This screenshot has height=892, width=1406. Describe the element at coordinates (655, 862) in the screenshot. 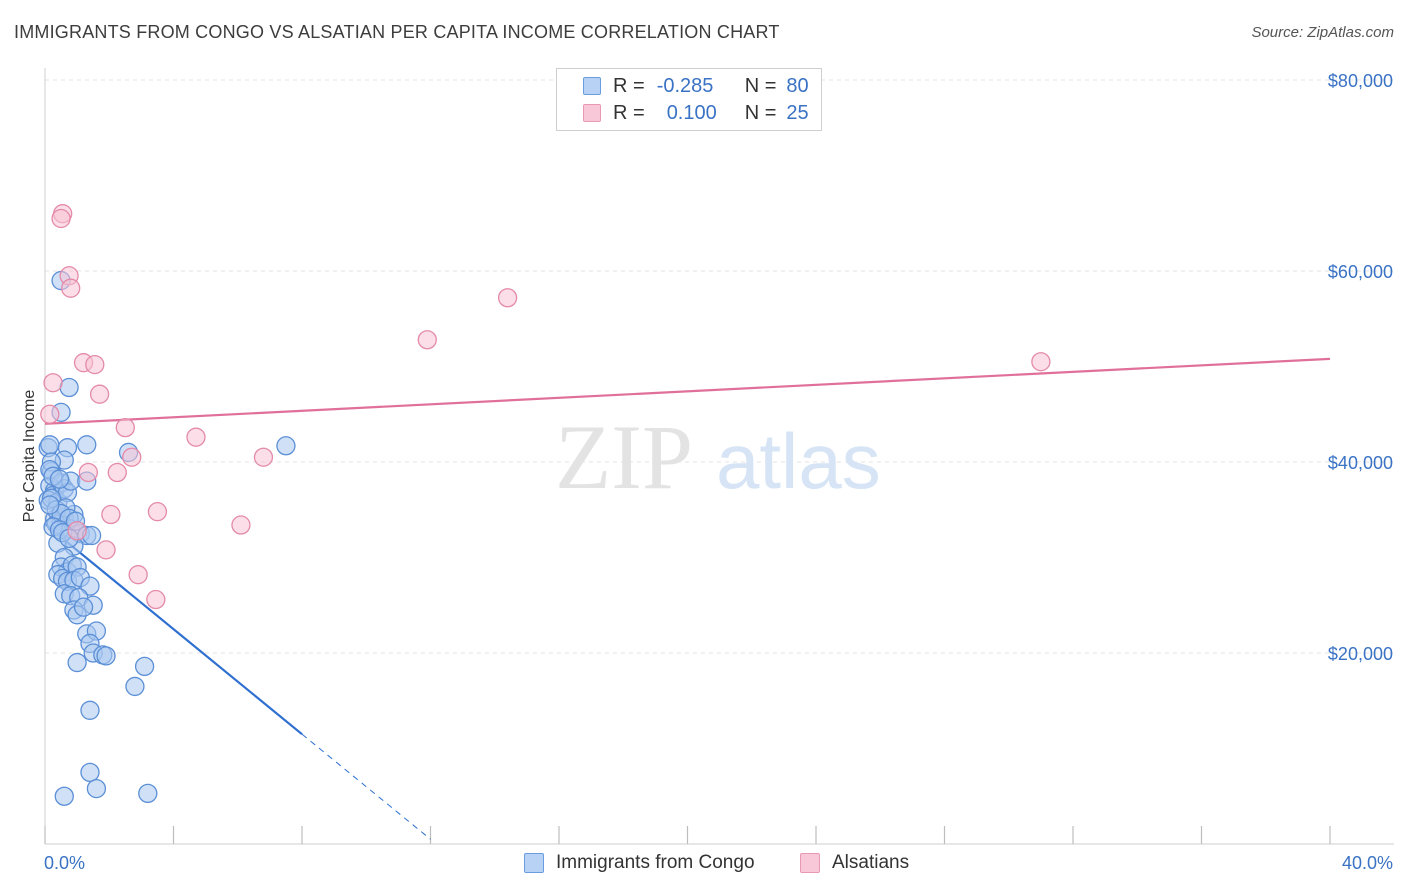

I see `bottom-legend-label-congo: Immigrants from Congo` at that location.